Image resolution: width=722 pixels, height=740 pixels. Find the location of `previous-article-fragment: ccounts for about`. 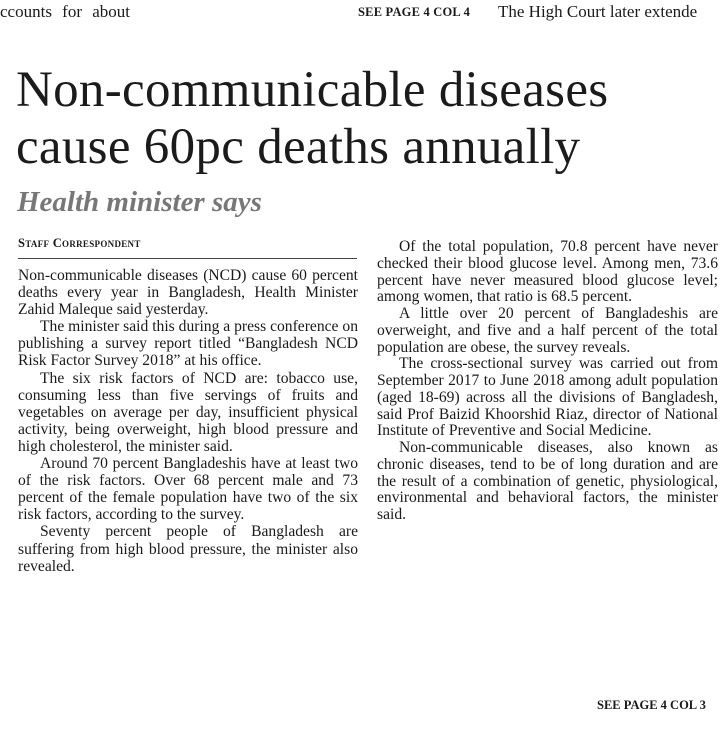

previous-article-fragment: ccounts for about is located at coordinates (65, 11).